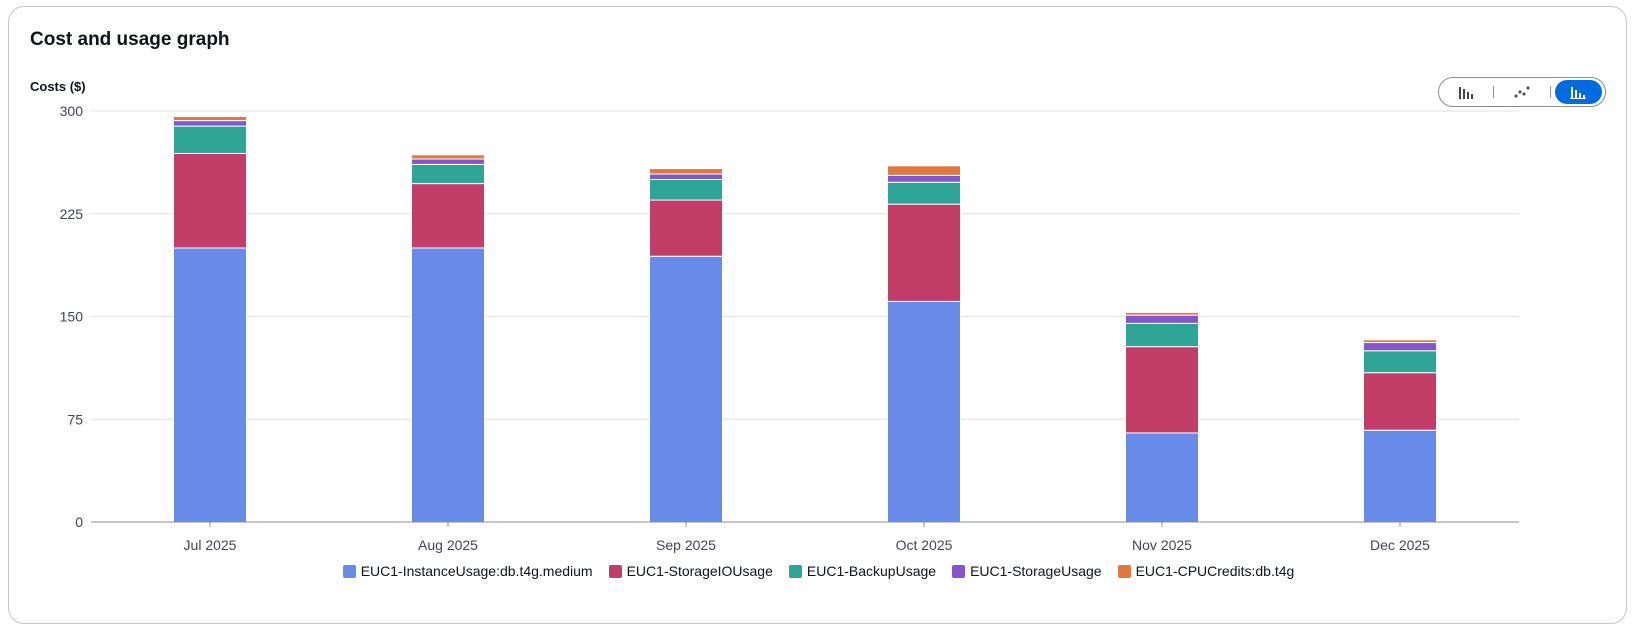  What do you see at coordinates (210, 545) in the screenshot?
I see `x-tick-label: Jul 2025` at bounding box center [210, 545].